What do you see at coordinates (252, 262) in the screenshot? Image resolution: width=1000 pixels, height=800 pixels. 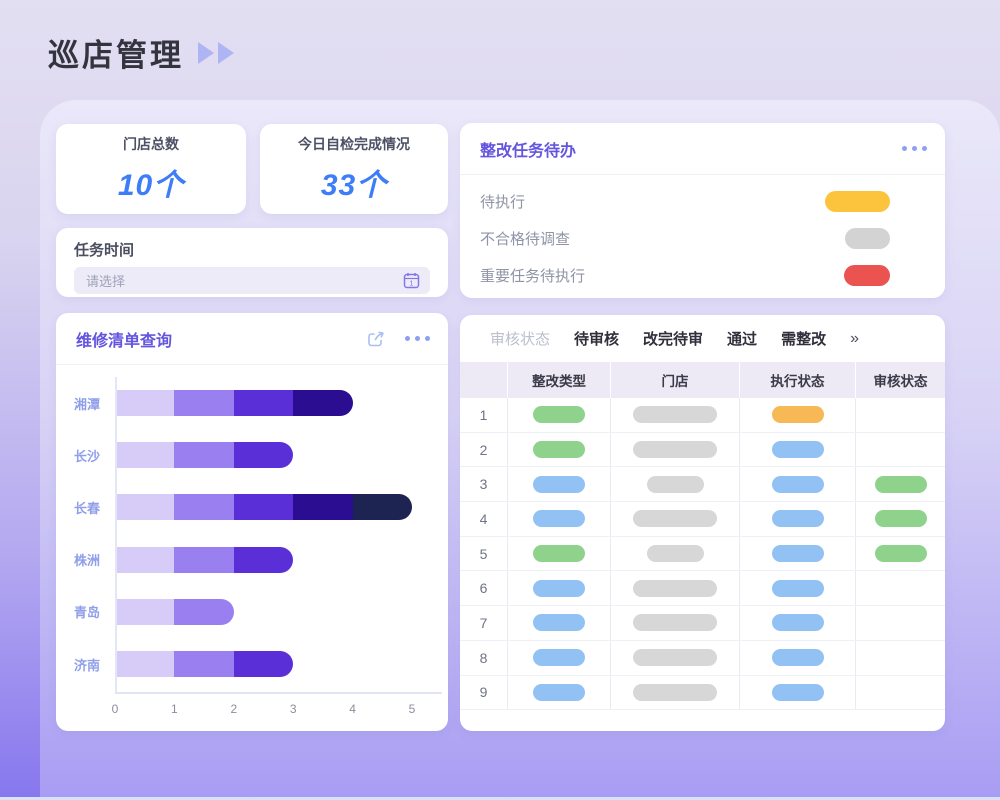 I see `task-time-card: 任务时间 请选择 1` at bounding box center [252, 262].